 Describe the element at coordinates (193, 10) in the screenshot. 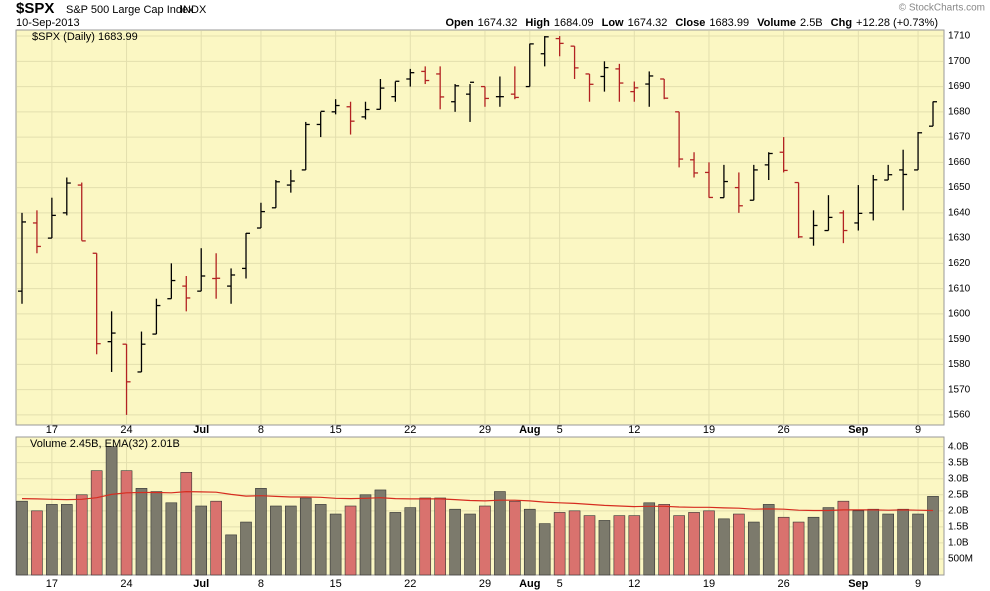

I see `exchange: INDX` at that location.